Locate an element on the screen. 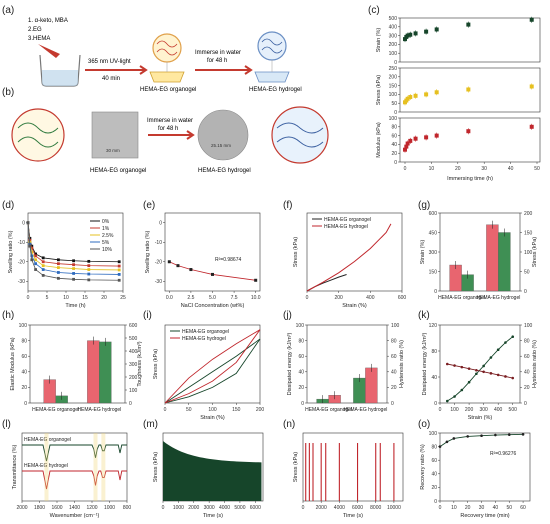 The height and width of the screenshot is (524, 550). y-axis-label: Swelling ratio (%) is located at coordinates (11, 251).